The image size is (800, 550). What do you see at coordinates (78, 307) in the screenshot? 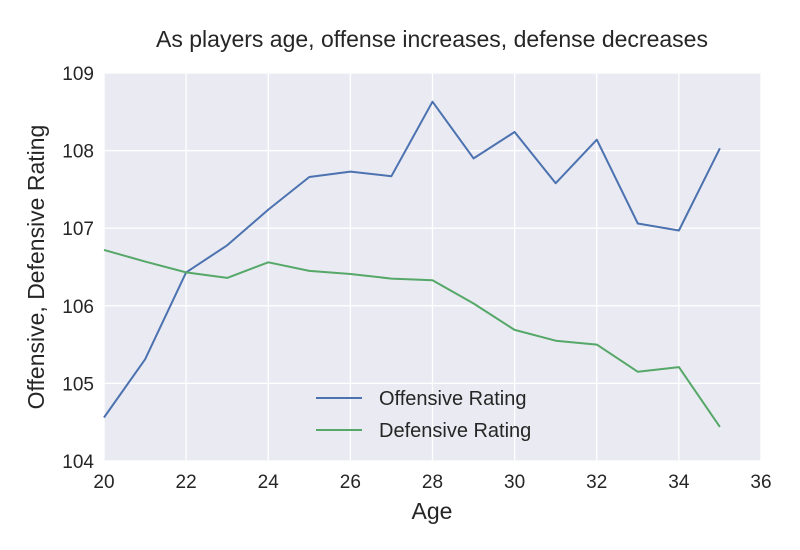
I see `y-tick-label: 106` at bounding box center [78, 307].